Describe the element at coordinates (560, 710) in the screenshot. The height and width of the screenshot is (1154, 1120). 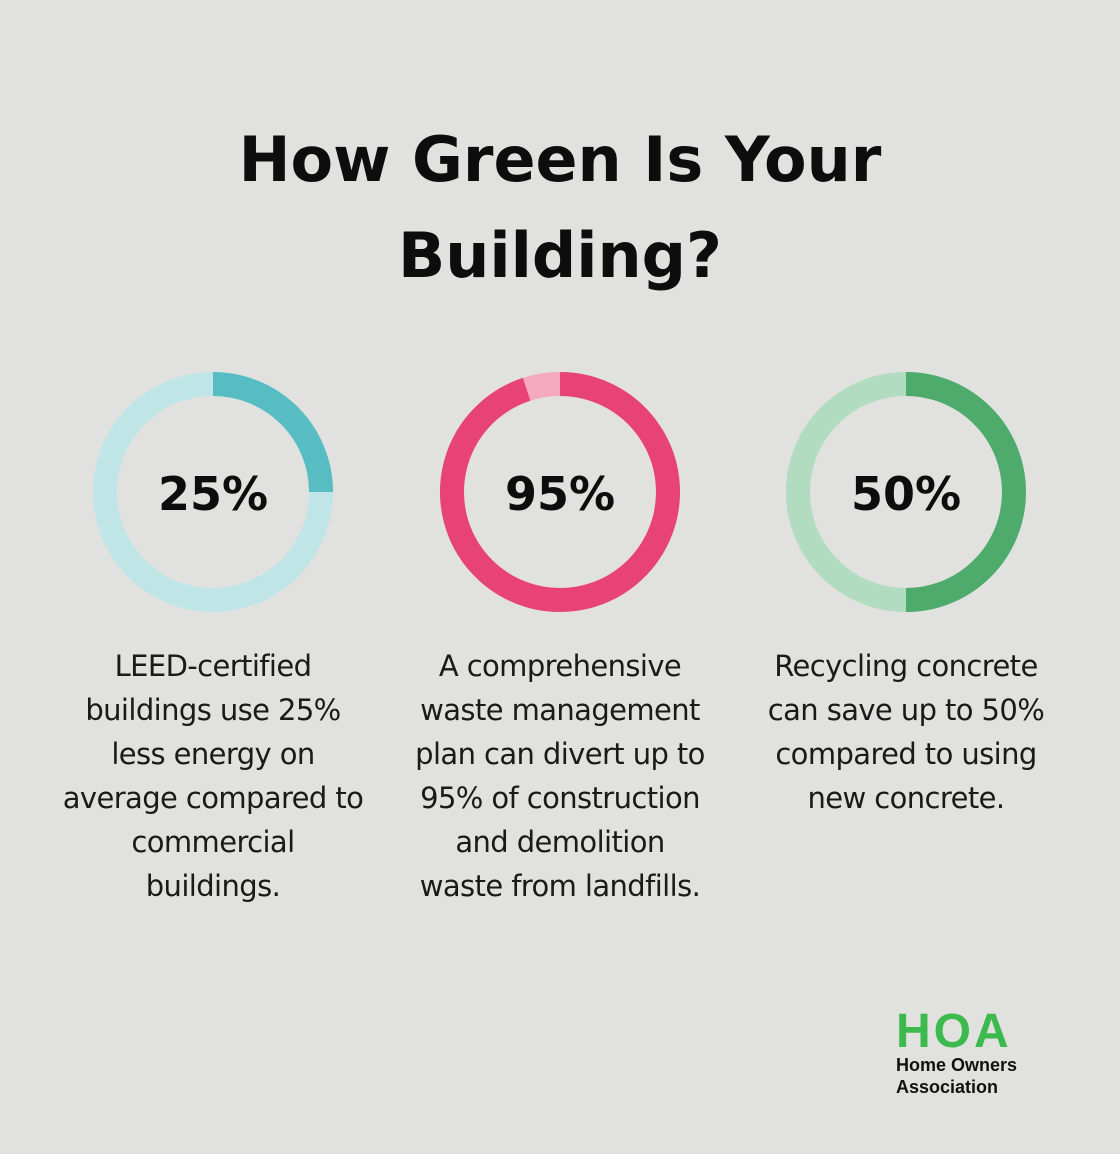
I see `description-line: waste management` at that location.